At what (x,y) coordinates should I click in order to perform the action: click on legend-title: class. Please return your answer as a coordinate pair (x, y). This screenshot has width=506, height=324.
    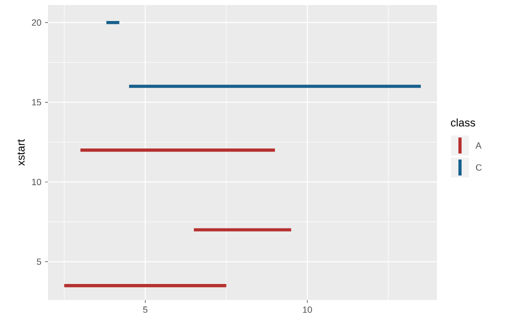
    Looking at the image, I should click on (463, 122).